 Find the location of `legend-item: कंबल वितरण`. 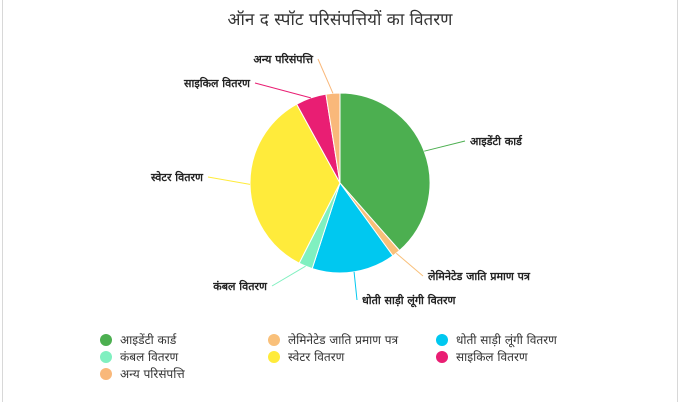

legend-item: कंबल वितरण is located at coordinates (184, 356).